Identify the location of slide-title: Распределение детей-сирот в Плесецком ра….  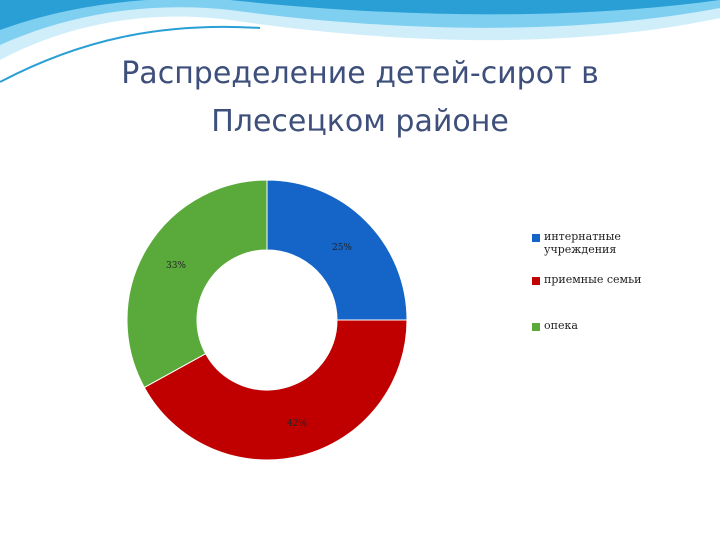
(360, 98).